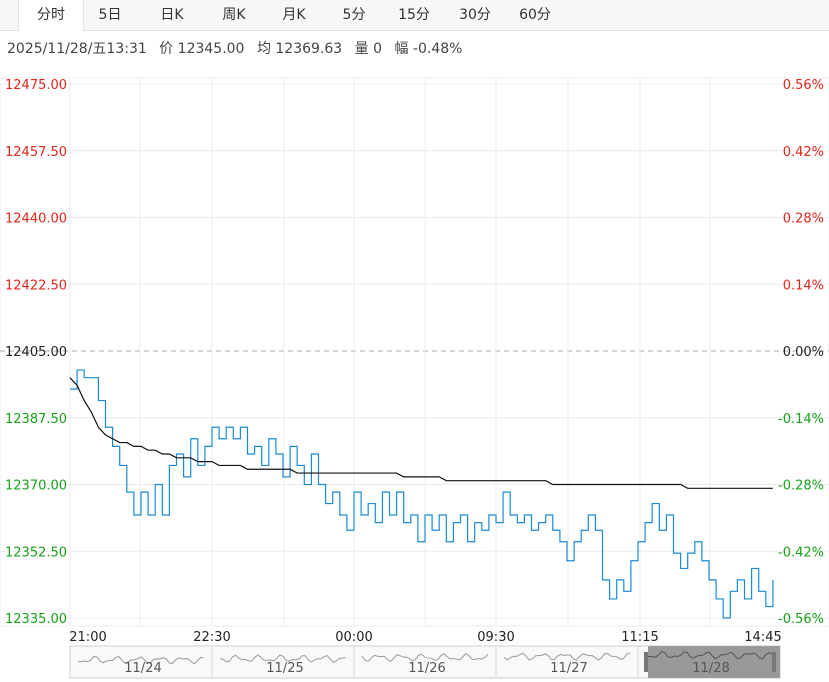 This screenshot has height=682, width=829. What do you see at coordinates (87, 637) in the screenshot?
I see `time-tick-label: 21:00` at bounding box center [87, 637].